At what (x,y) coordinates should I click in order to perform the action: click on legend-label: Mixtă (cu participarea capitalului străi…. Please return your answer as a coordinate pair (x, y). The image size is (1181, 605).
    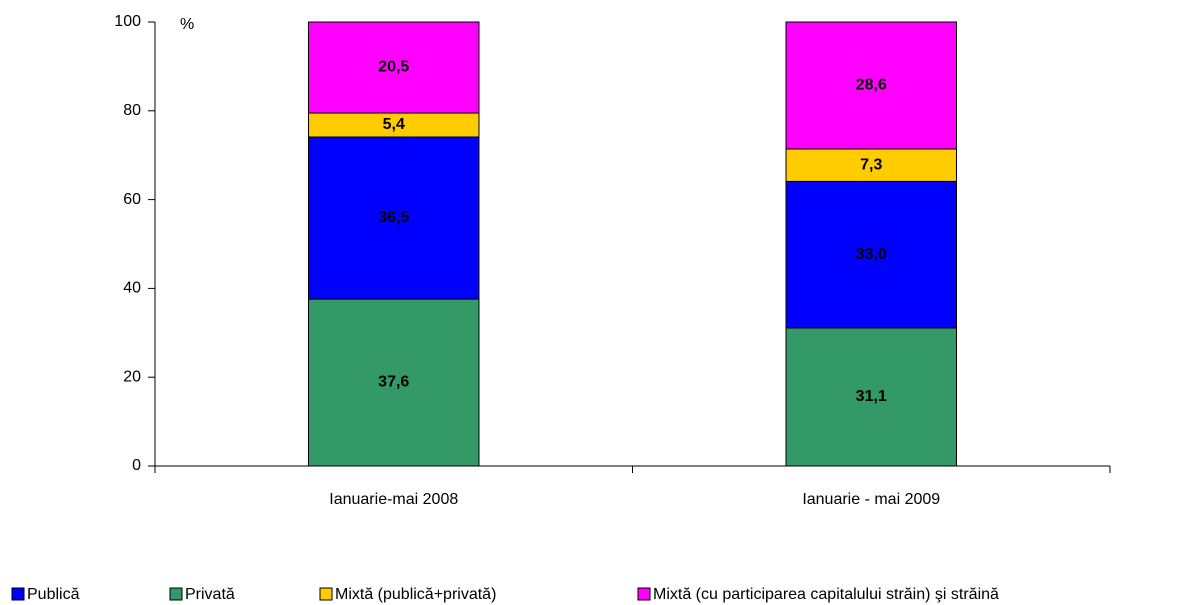
    Looking at the image, I should click on (826, 594).